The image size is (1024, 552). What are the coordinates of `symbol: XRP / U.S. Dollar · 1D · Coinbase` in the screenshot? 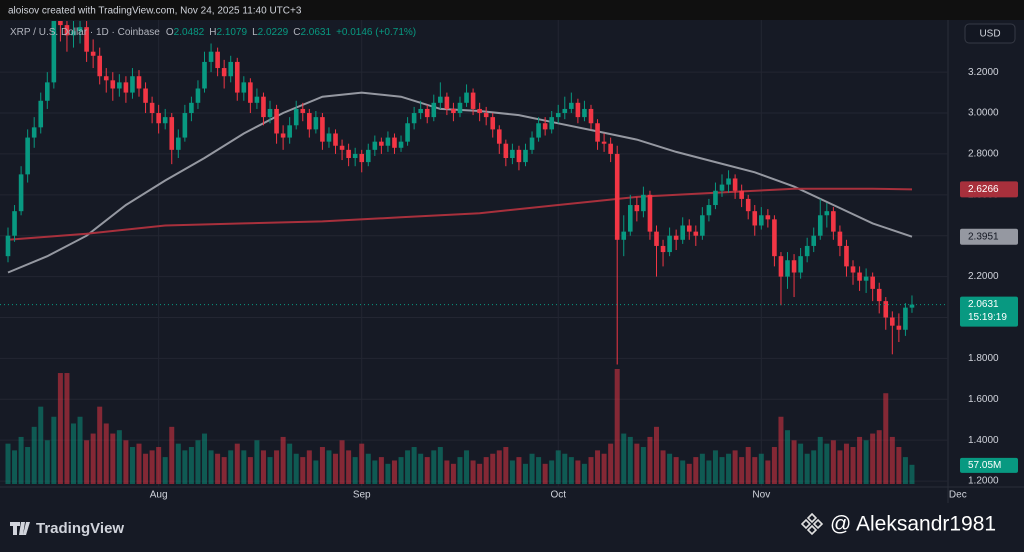 It's located at (85, 32).